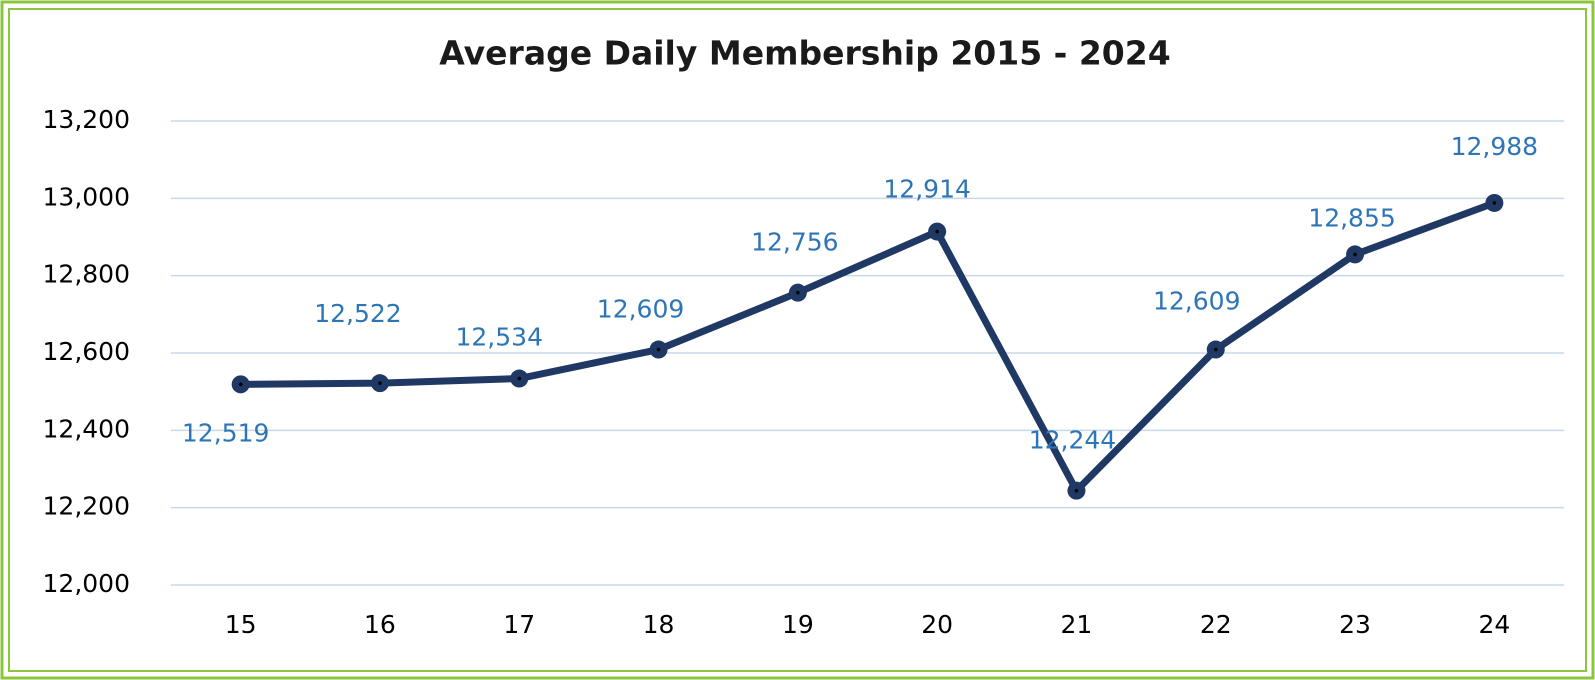 The height and width of the screenshot is (680, 1595). Describe the element at coordinates (86, 428) in the screenshot. I see `y-tick-label: 12,400` at that location.